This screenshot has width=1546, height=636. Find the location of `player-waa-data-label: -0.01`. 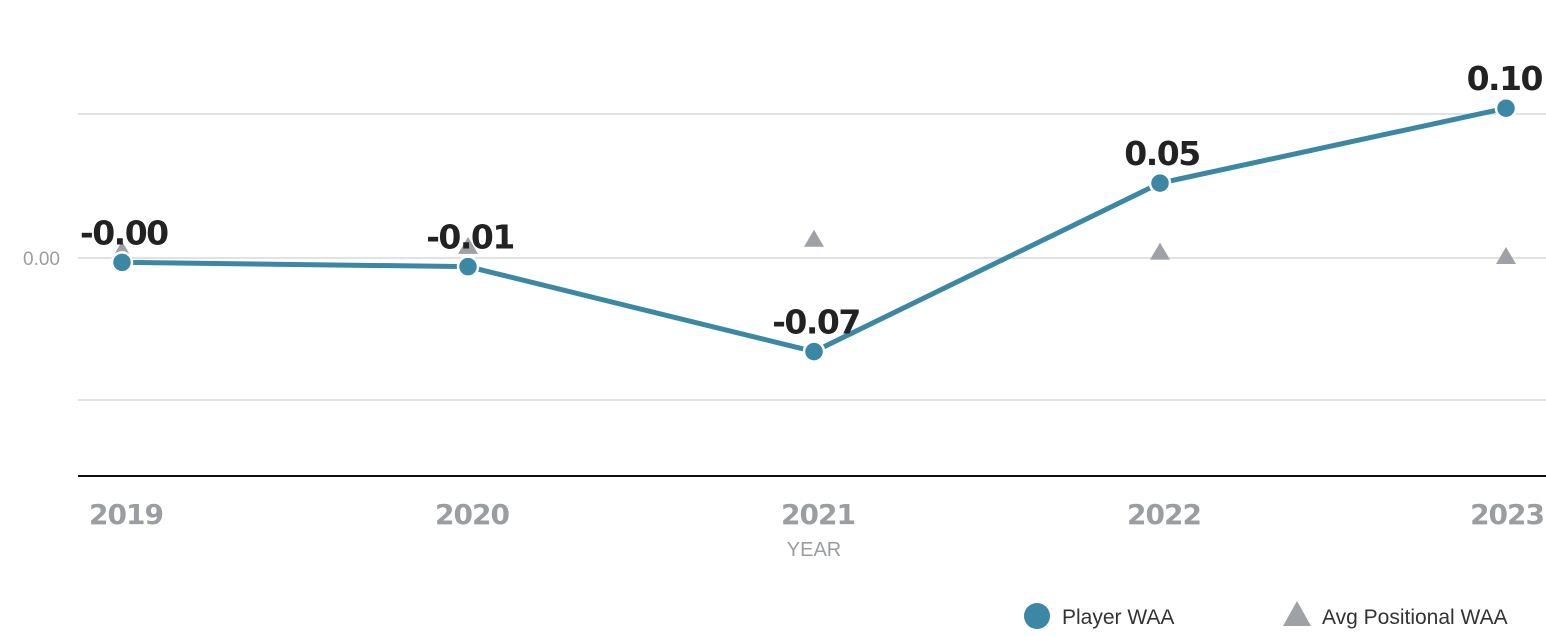

player-waa-data-label: -0.01 is located at coordinates (470, 237).